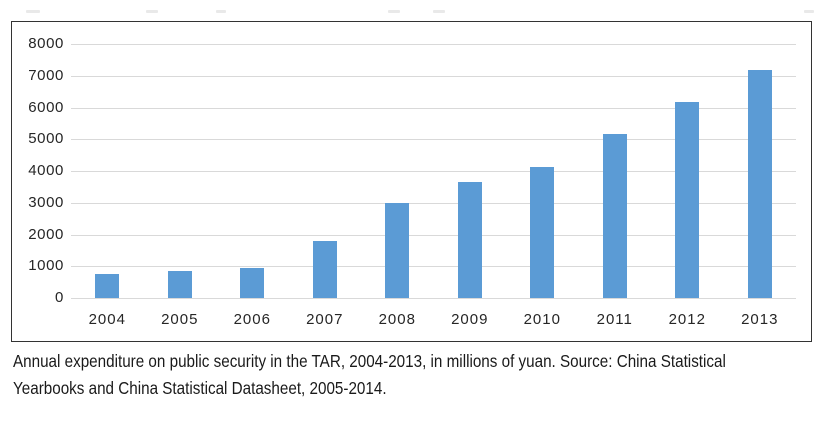  I want to click on bar-2008, so click(397, 250).